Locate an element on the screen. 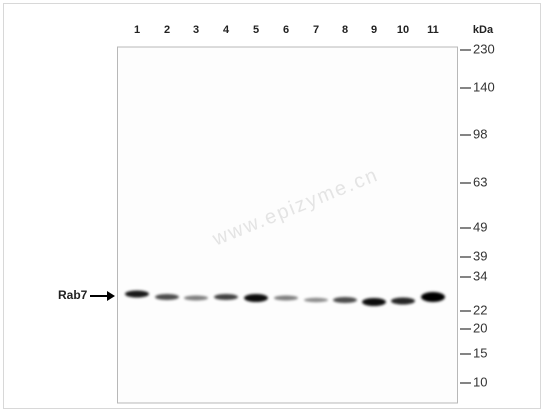  lane-label: 2 is located at coordinates (167, 30).